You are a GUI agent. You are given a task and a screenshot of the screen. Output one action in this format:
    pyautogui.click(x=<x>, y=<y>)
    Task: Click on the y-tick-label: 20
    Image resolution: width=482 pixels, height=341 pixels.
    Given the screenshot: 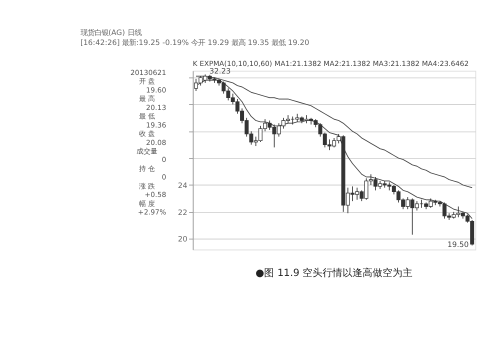 What is the action you would take?
    pyautogui.click(x=183, y=239)
    